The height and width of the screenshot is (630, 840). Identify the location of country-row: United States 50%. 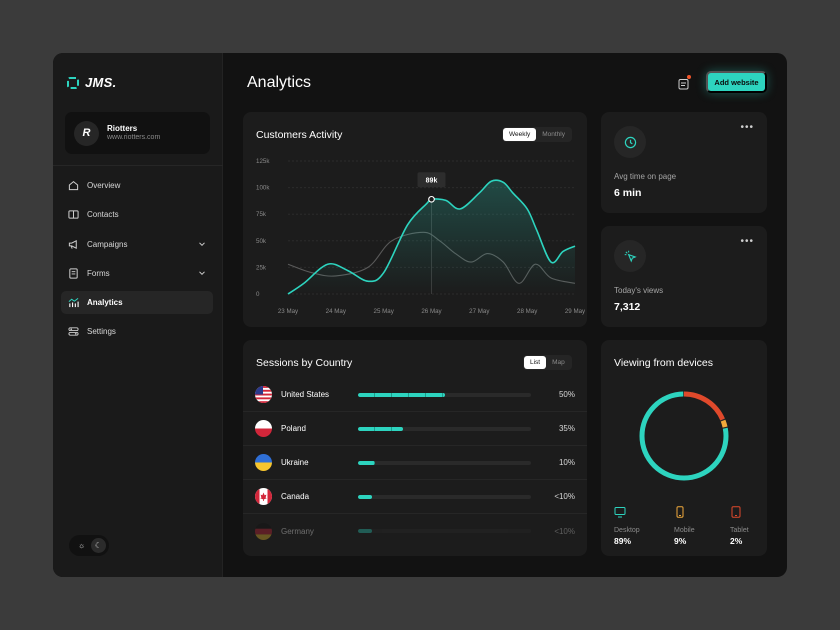
(415, 395).